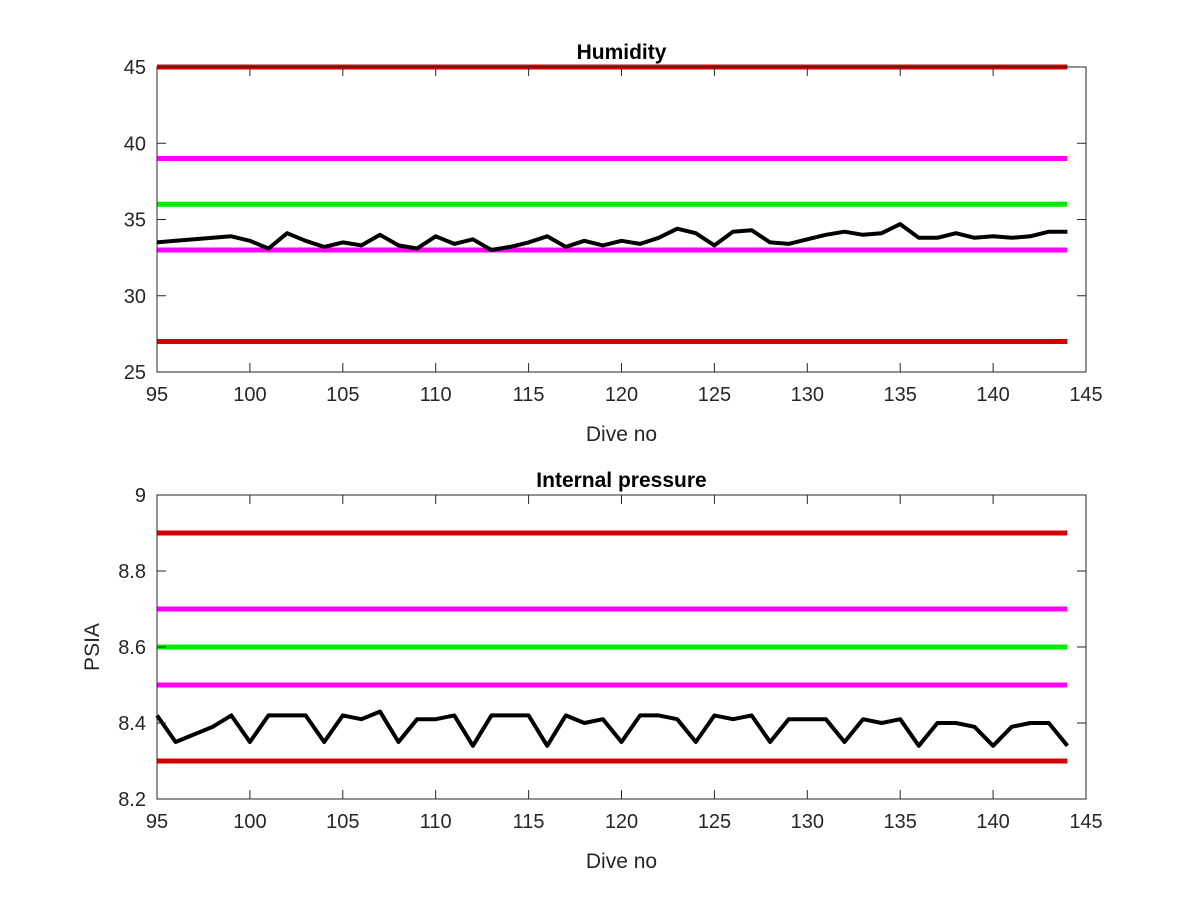  I want to click on humidity-x-tick-label: 130, so click(807, 395).